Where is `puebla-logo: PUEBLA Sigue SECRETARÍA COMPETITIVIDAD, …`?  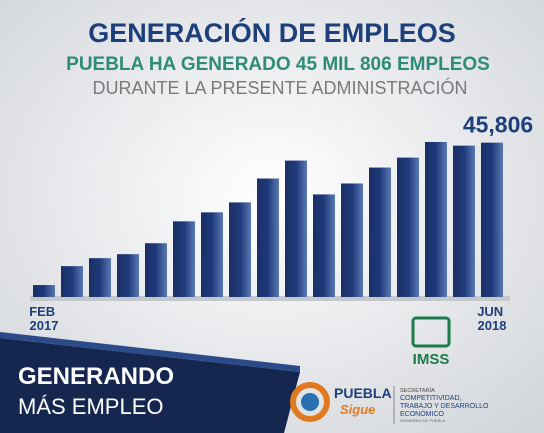
puebla-logo: PUEBLA Sigue SECRETARÍA COMPETITIVIDAD, … is located at coordinates (389, 403).